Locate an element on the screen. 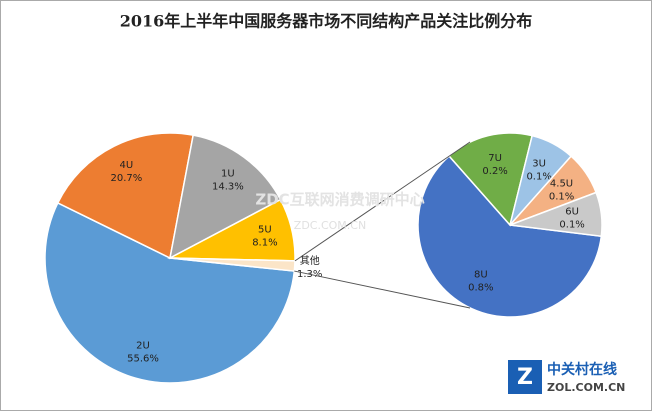  slice-category: 其他 is located at coordinates (310, 260).